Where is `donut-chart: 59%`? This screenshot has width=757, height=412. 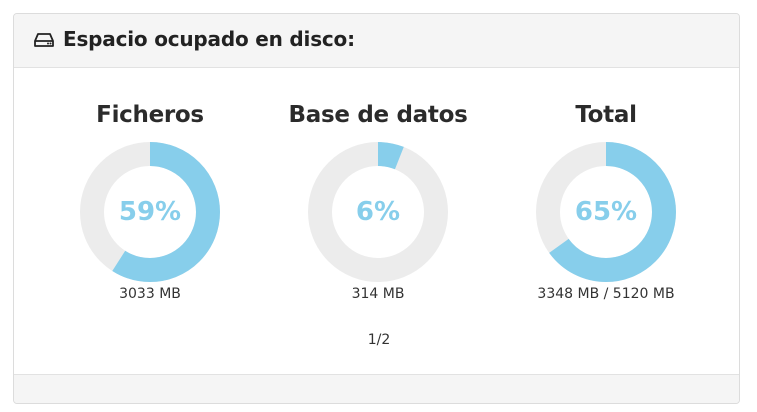 donut-chart: 59% is located at coordinates (150, 212).